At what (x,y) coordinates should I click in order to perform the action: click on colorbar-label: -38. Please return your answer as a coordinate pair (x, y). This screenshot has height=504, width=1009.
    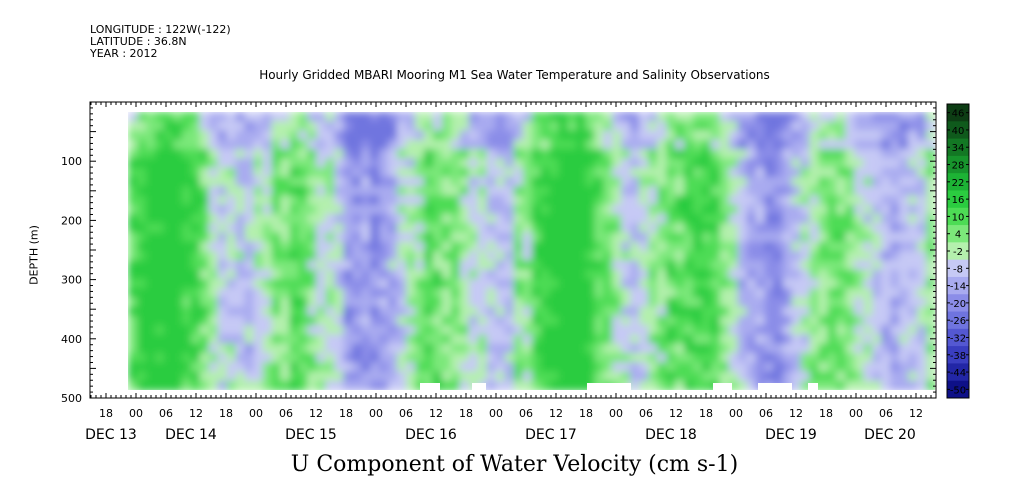
    Looking at the image, I should click on (958, 356).